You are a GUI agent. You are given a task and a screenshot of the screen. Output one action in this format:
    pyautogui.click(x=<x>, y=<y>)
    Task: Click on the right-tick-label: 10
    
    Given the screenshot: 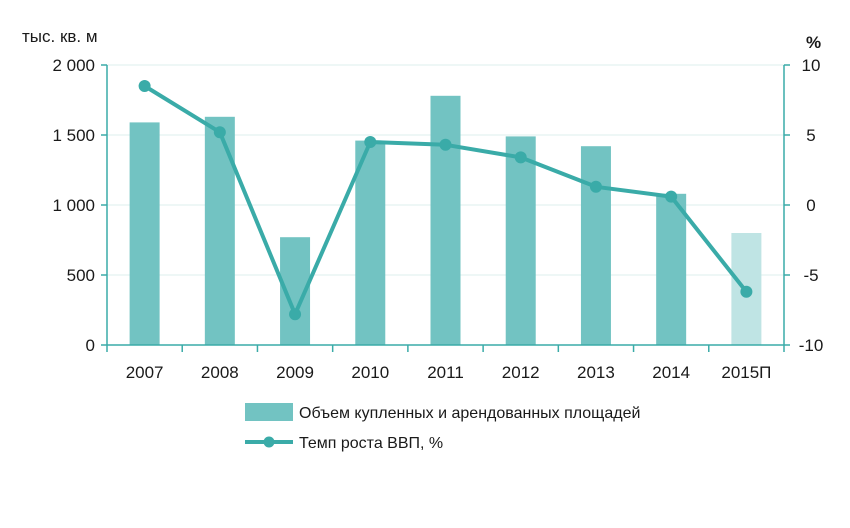 What is the action you would take?
    pyautogui.click(x=811, y=65)
    